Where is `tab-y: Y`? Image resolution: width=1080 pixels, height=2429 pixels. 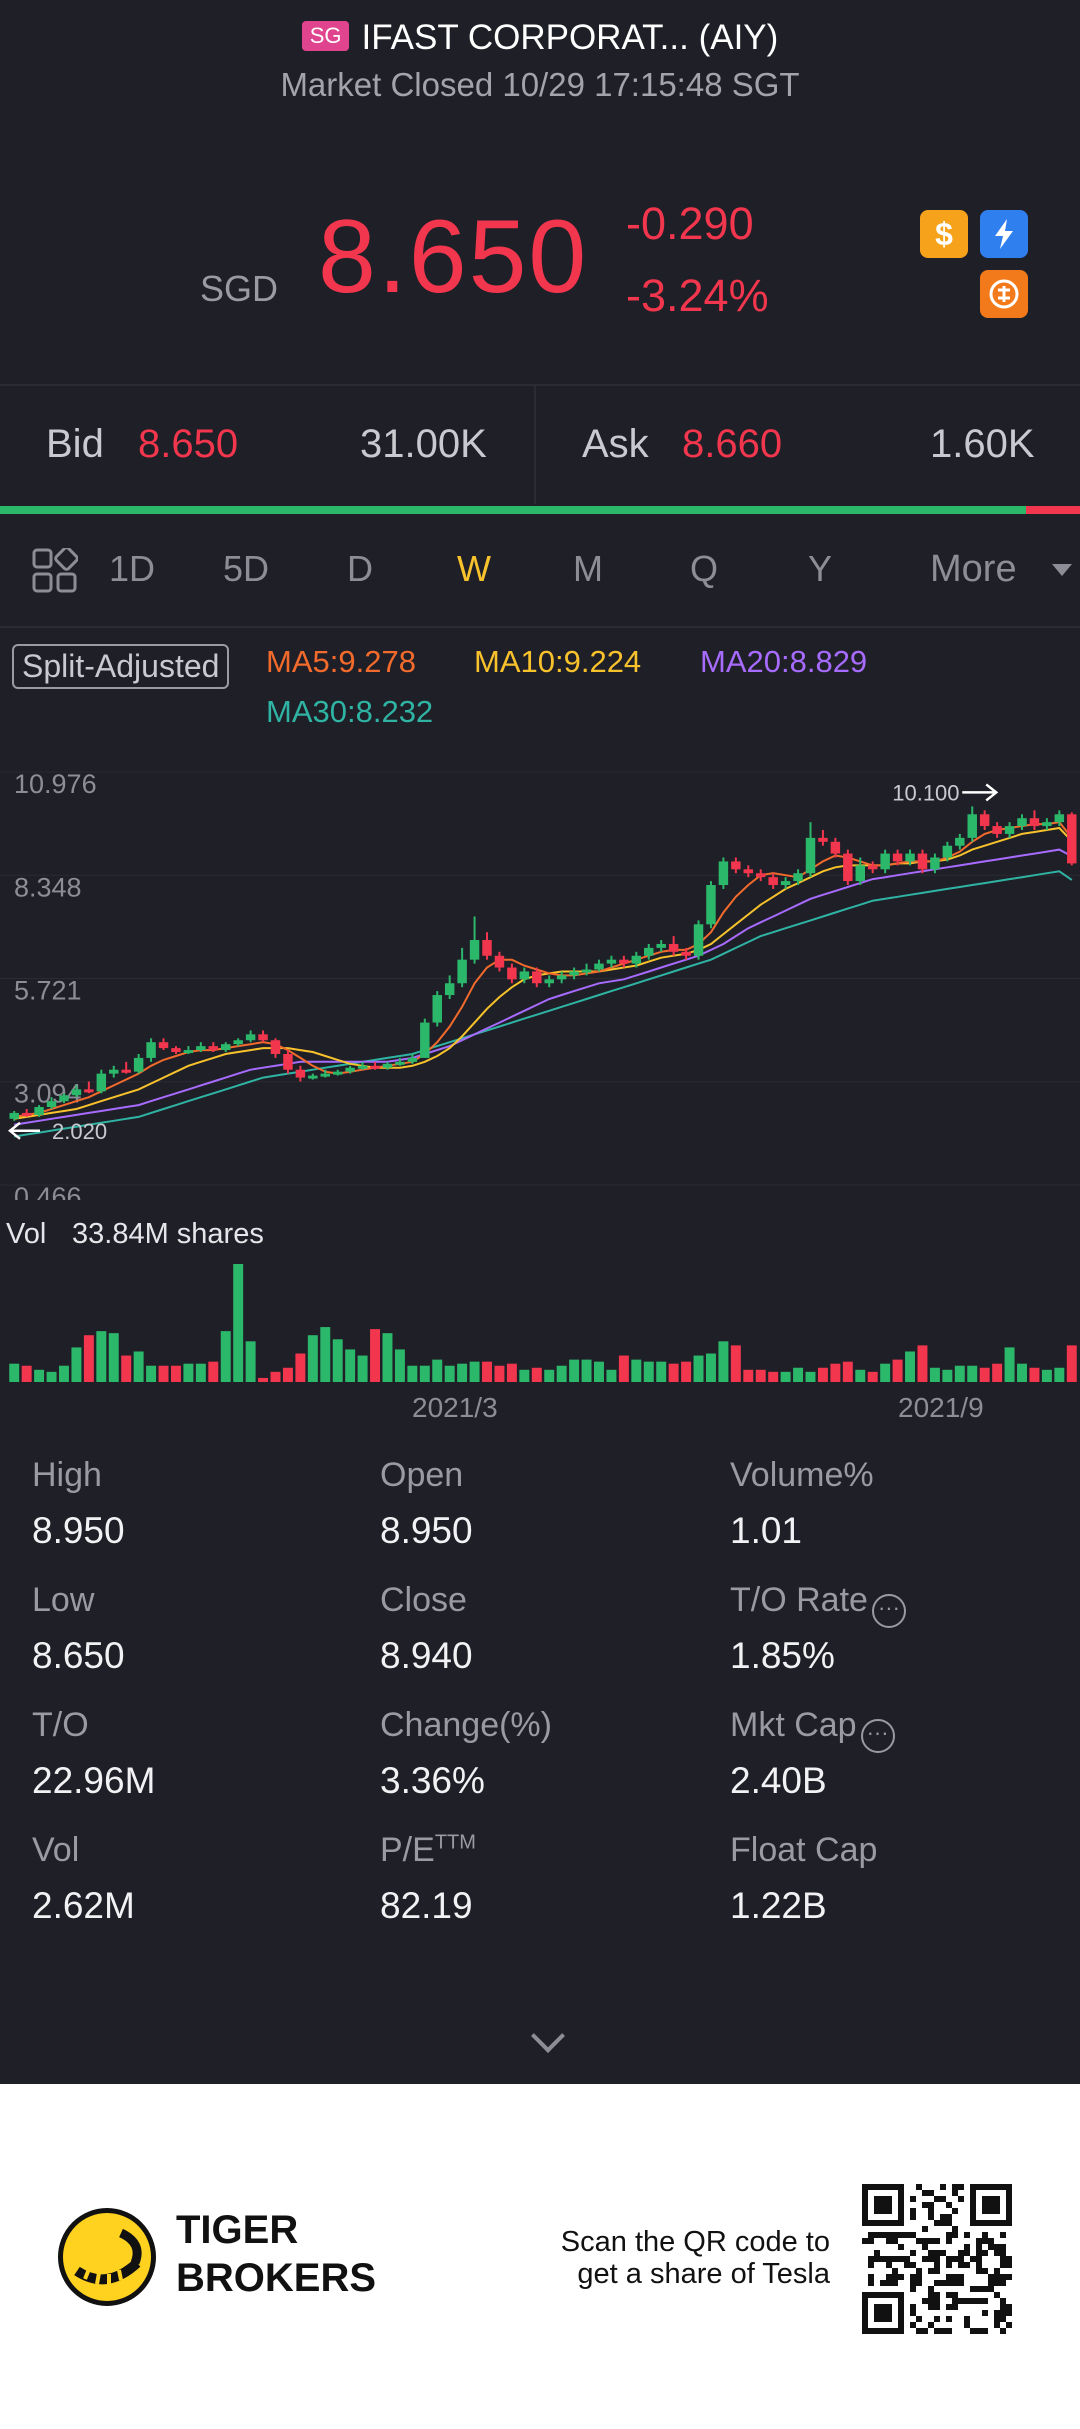
tab-y: Y is located at coordinates (819, 568).